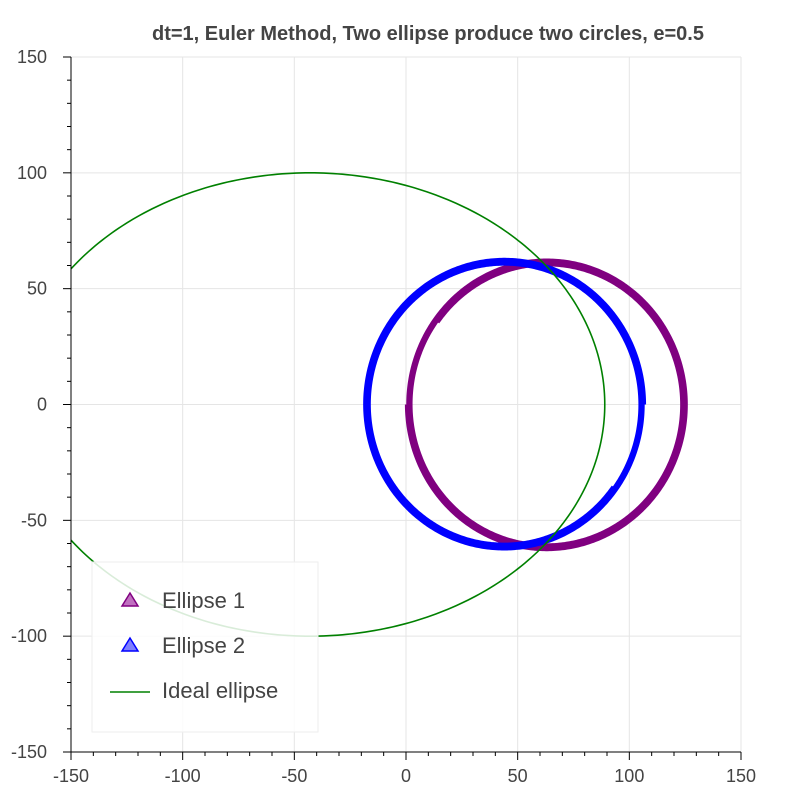 The image size is (800, 800). I want to click on legend-label-ellipse-1: Ellipse 1, so click(203, 600).